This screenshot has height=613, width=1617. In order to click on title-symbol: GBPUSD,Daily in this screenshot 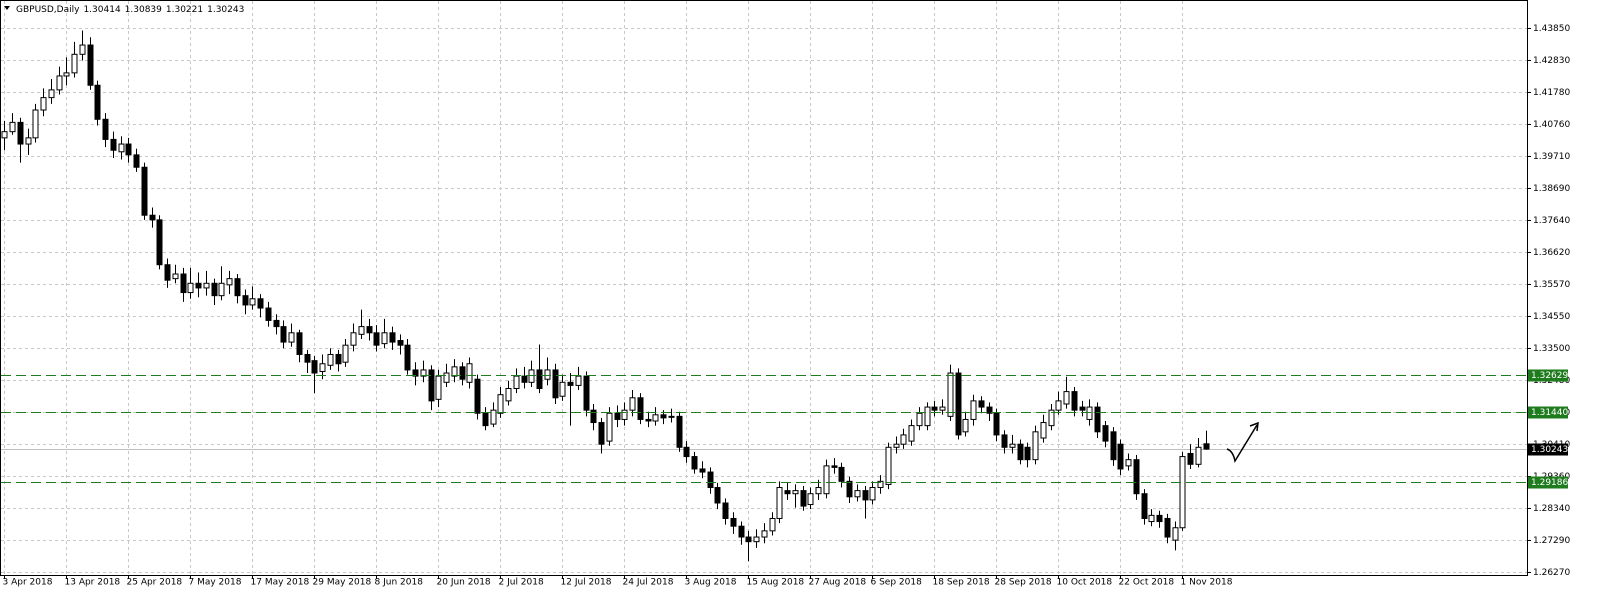, I will do `click(48, 10)`.